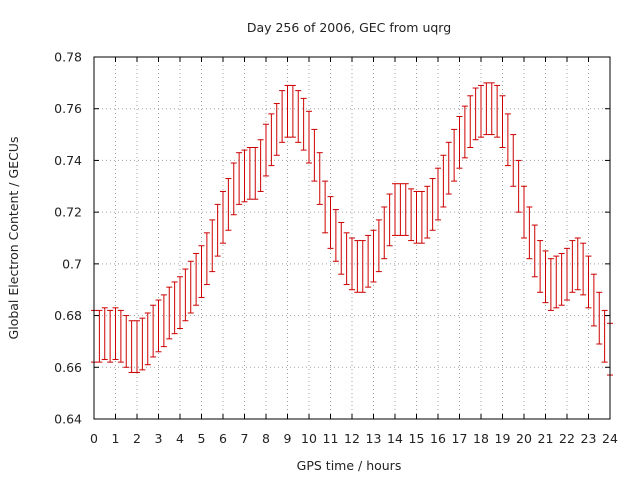 The width and height of the screenshot is (640, 480). Describe the element at coordinates (567, 438) in the screenshot. I see `x-tick-label: 22` at that location.